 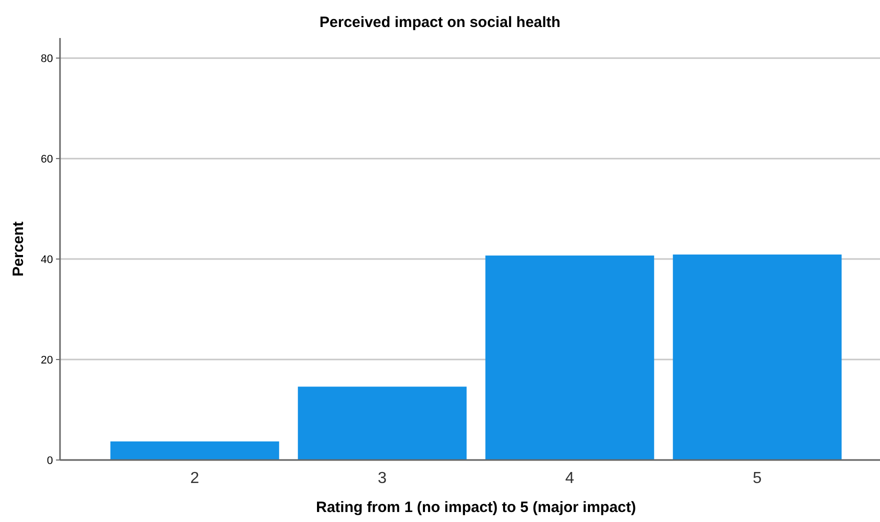 I want to click on y-axis-title: Percent, so click(x=18, y=249).